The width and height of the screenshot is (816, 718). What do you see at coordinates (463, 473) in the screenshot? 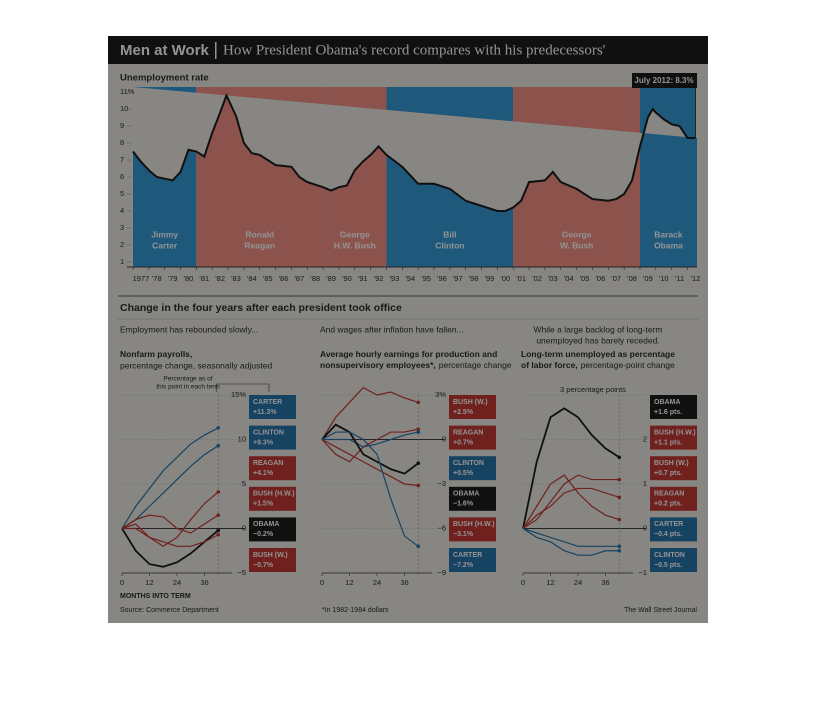
I see `value-label: +0.5%` at bounding box center [463, 473].